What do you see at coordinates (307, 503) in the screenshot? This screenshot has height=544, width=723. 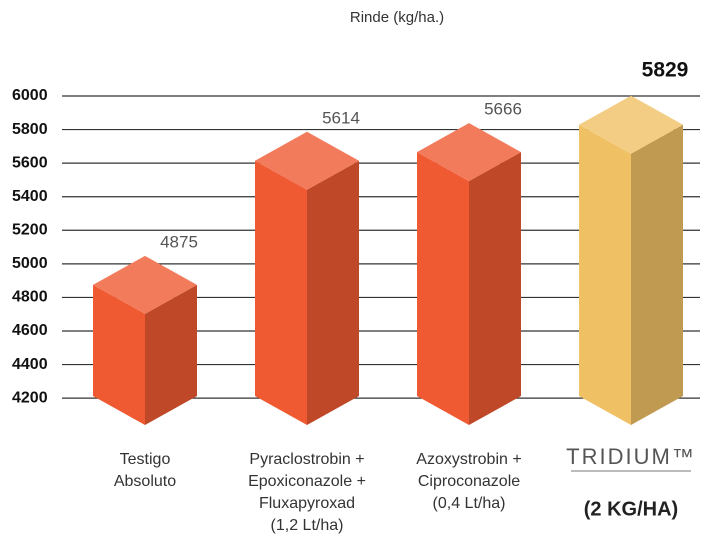 I see `x-tick-label: Fluxapyroxad` at bounding box center [307, 503].